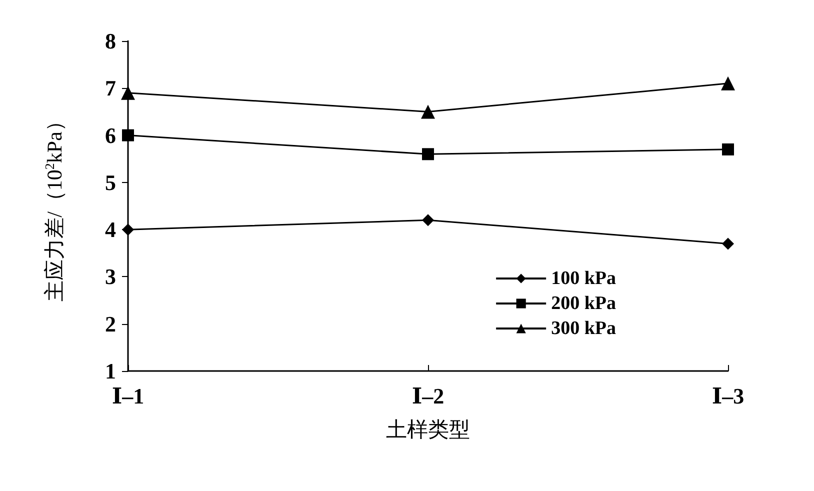 The width and height of the screenshot is (814, 491). I want to click on y-tick-label: 2, so click(110, 323).